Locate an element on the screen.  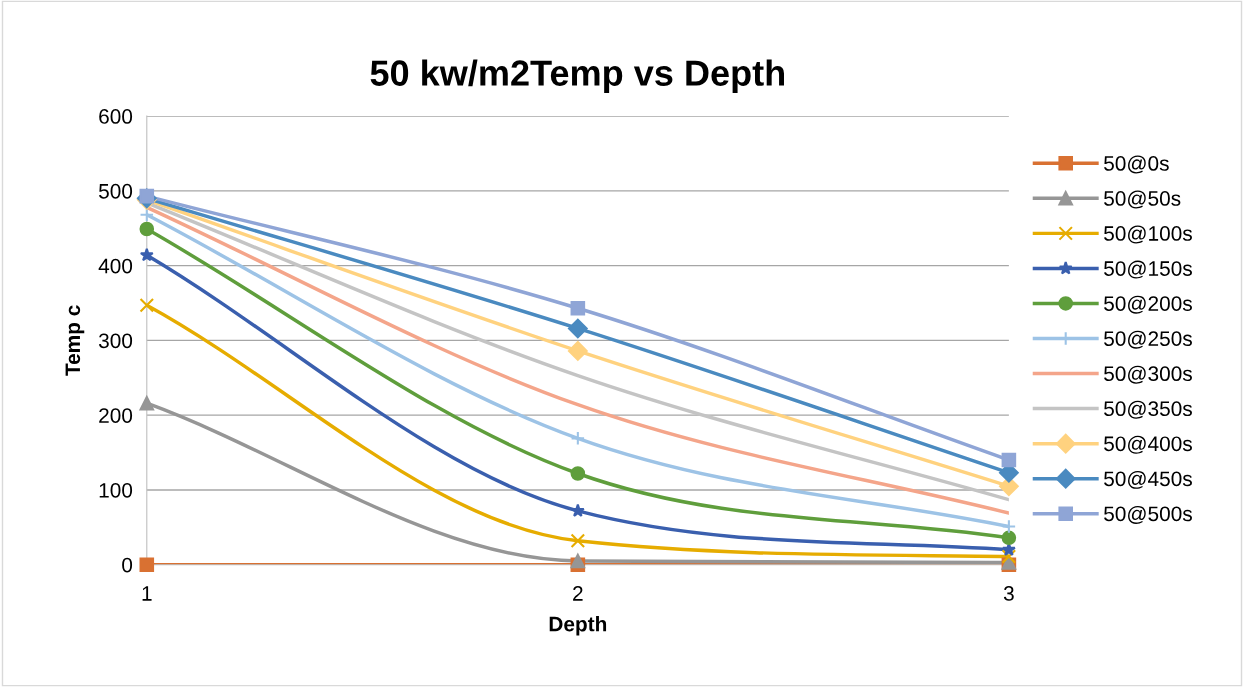
legend-label: 50@500s is located at coordinates (1148, 514).